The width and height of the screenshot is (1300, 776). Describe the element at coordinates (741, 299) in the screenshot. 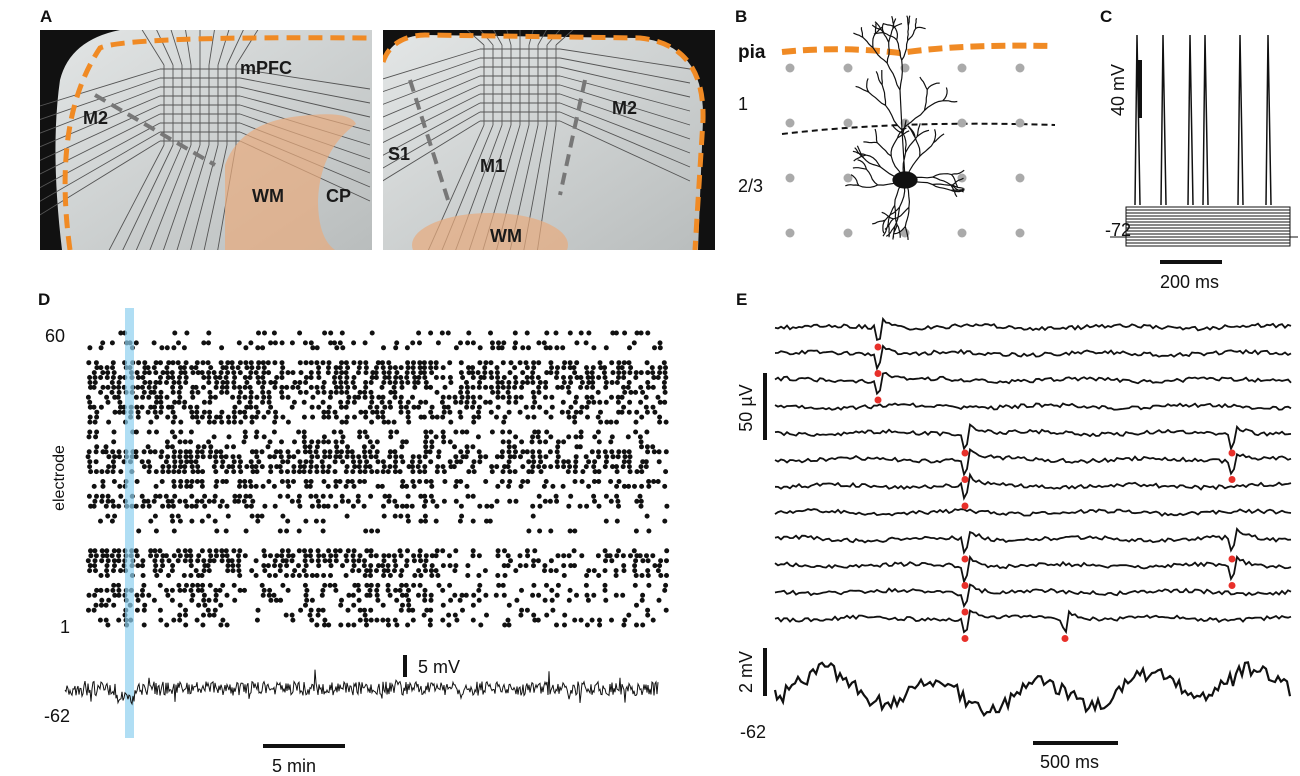

I see `panel-label: E` at that location.